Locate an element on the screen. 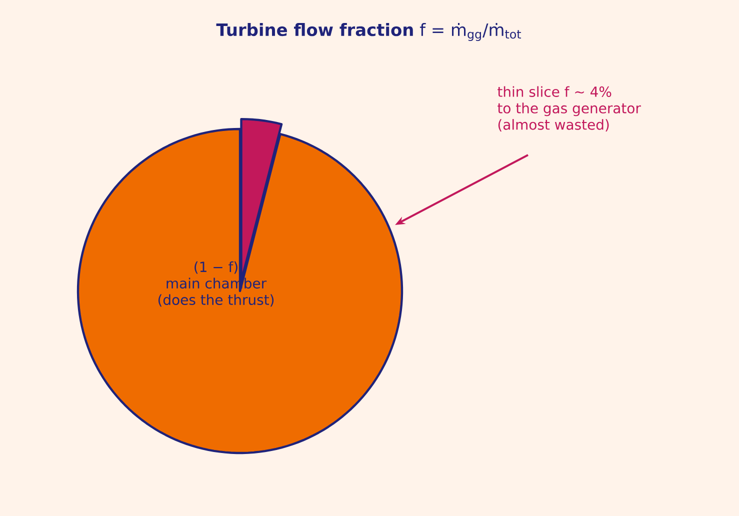 The height and width of the screenshot is (516, 739). text: thin slice f ~ 4% to the gas generator (almost wasted) is located at coordinates (569, 109).